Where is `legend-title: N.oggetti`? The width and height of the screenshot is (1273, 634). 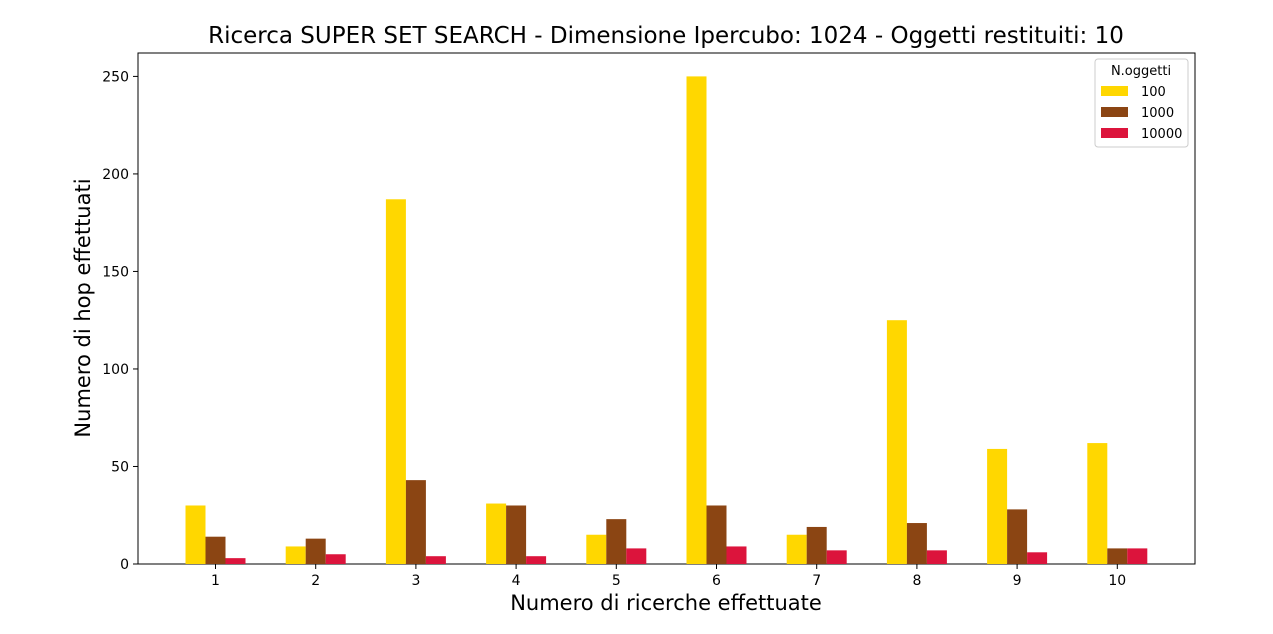
legend-title: N.oggetti is located at coordinates (1141, 71).